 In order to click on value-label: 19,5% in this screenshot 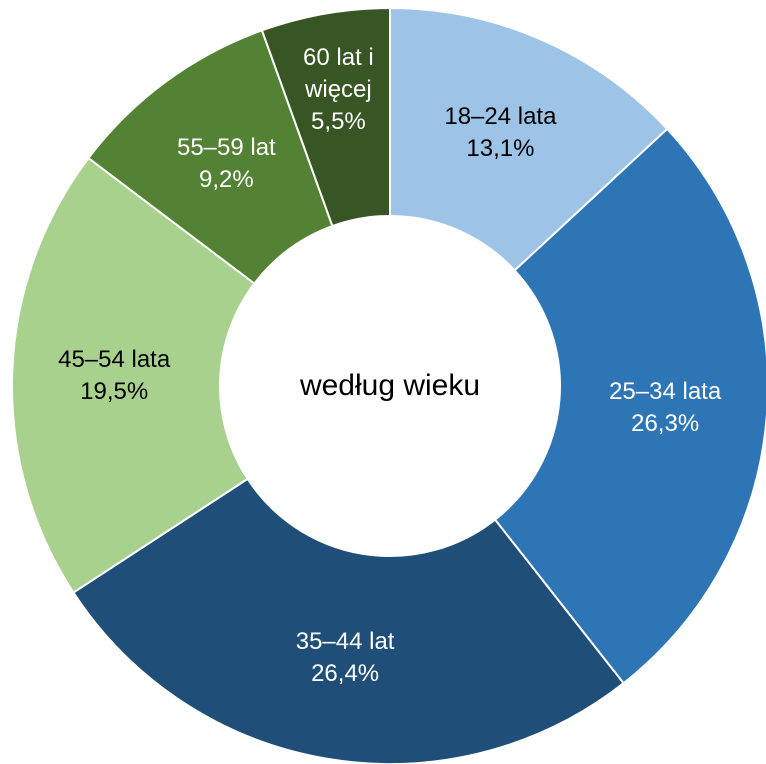, I will do `click(114, 392)`.